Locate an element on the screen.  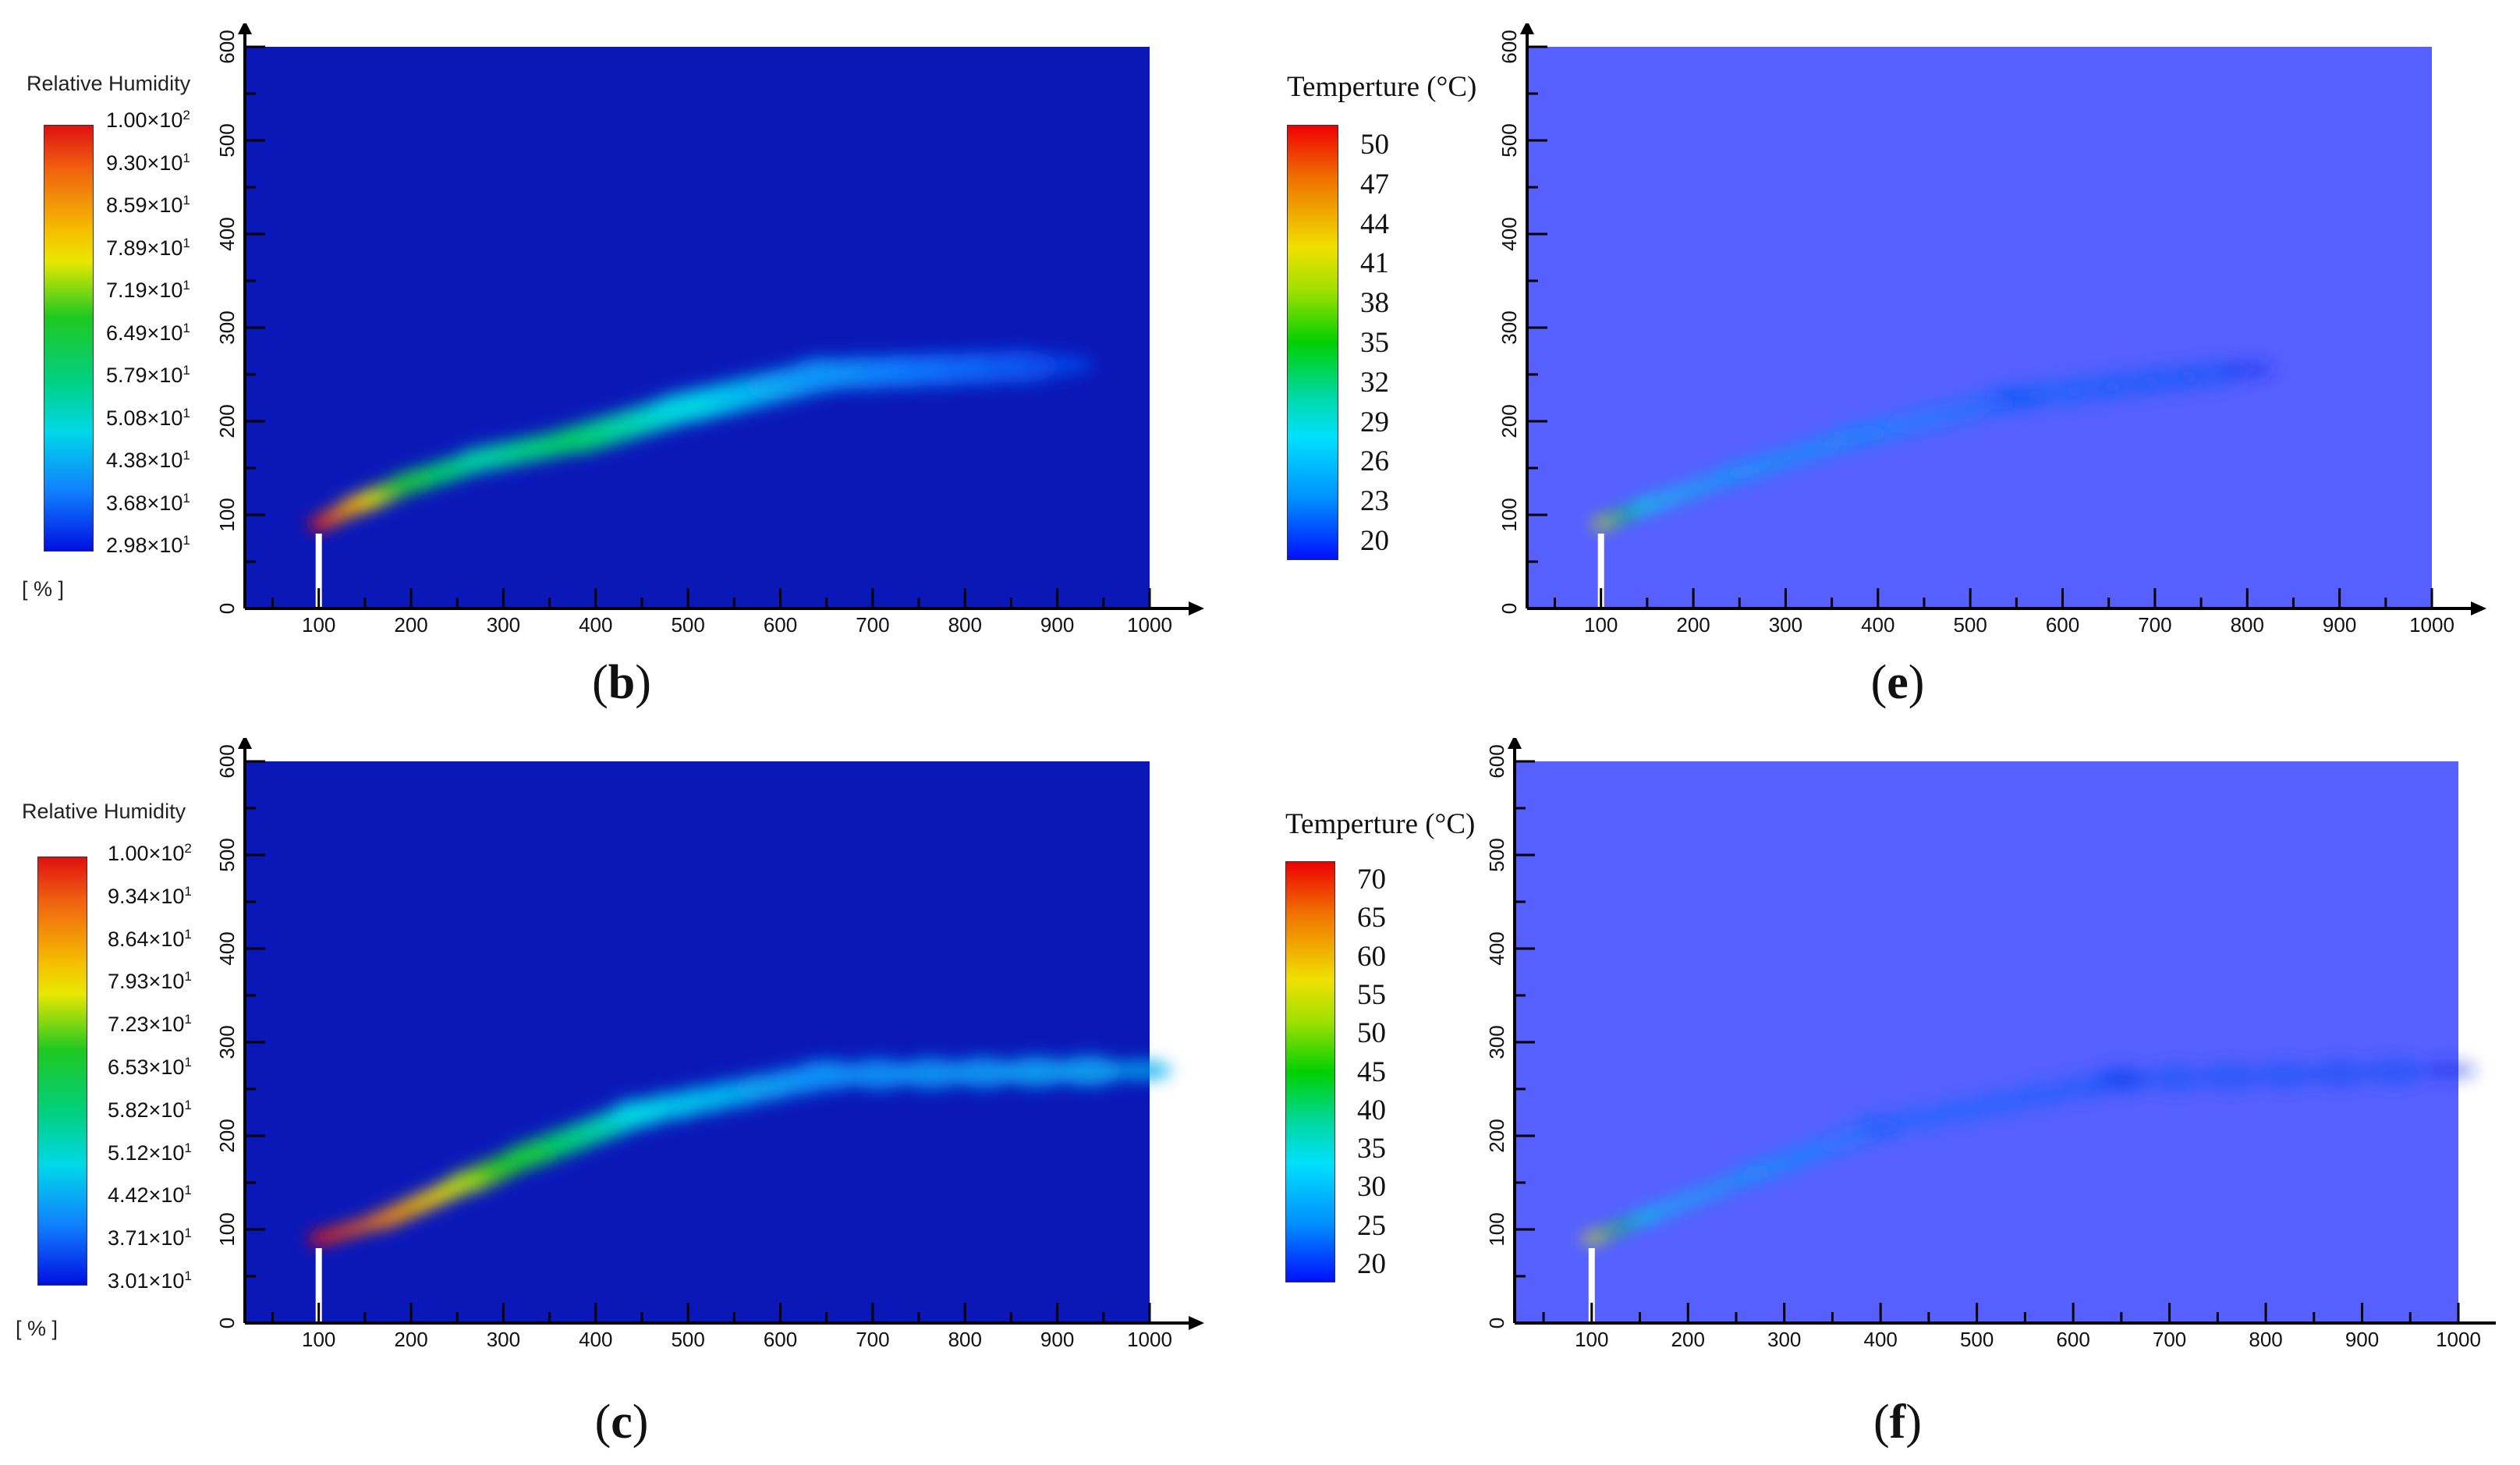
colorbar-tick-label: 4.42×101 is located at coordinates (150, 1196).